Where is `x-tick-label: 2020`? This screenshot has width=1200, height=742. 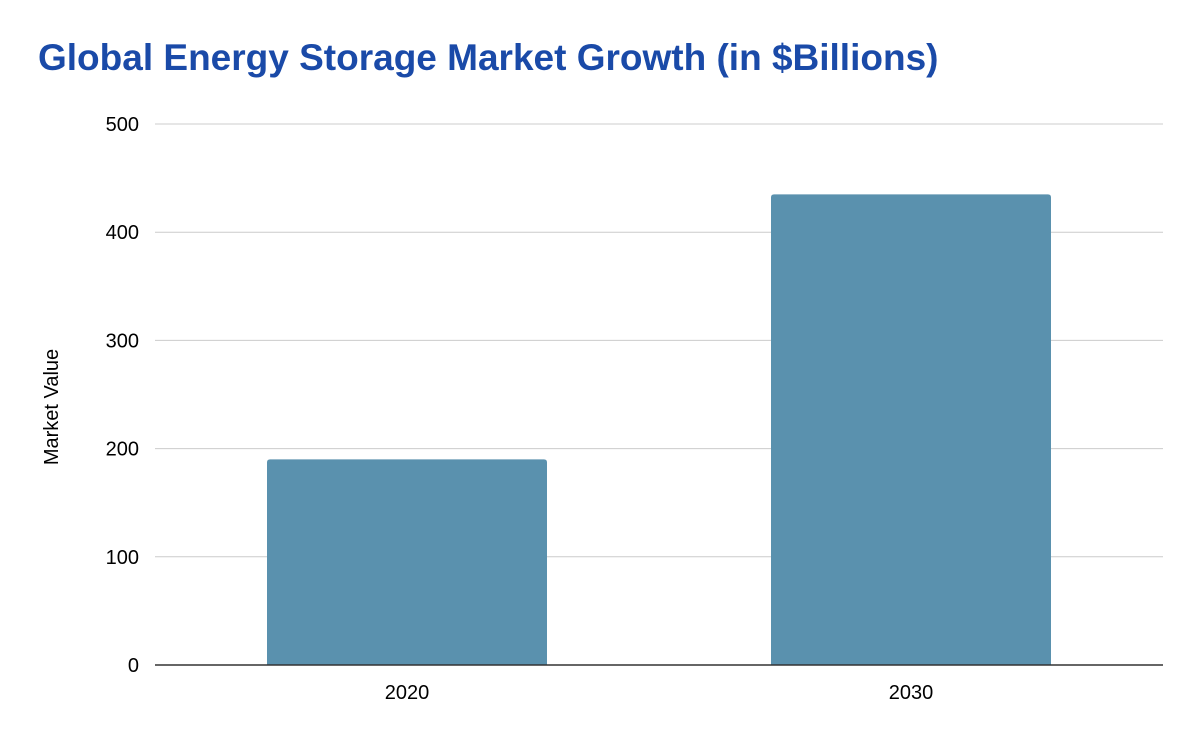 x-tick-label: 2020 is located at coordinates (407, 693).